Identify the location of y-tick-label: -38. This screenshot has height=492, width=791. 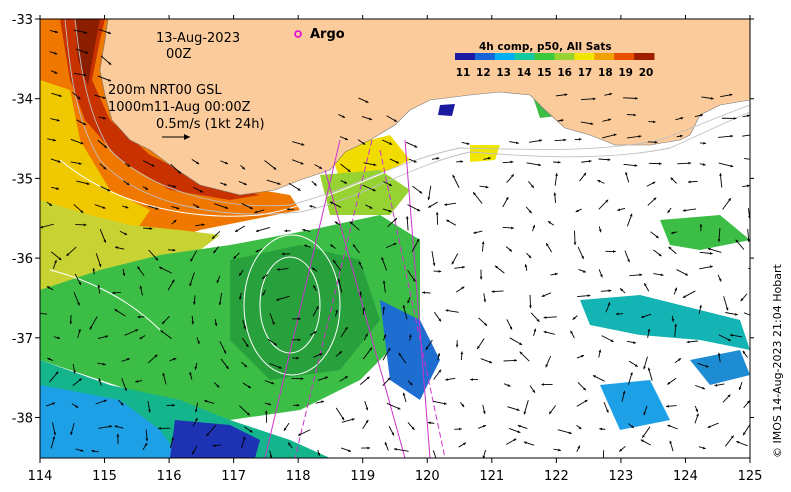
(22, 419).